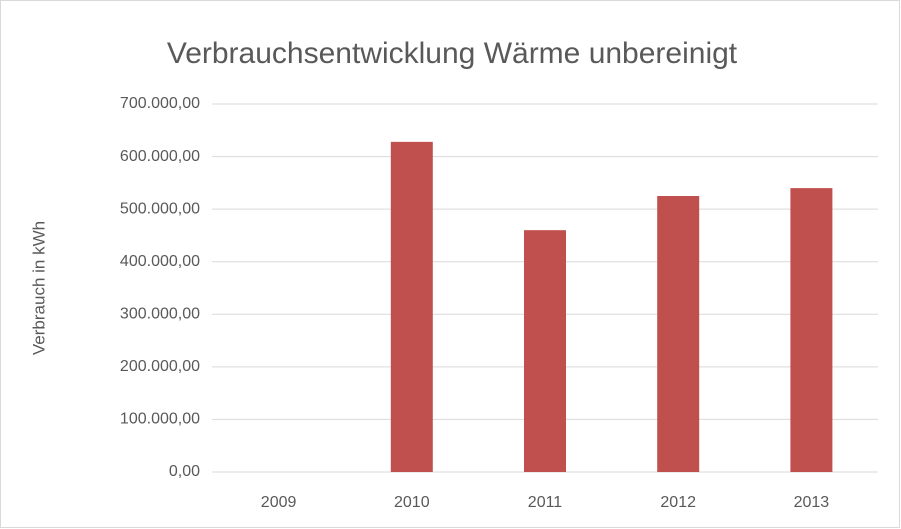  I want to click on y-tick-label: 700.000,00, so click(160, 103).